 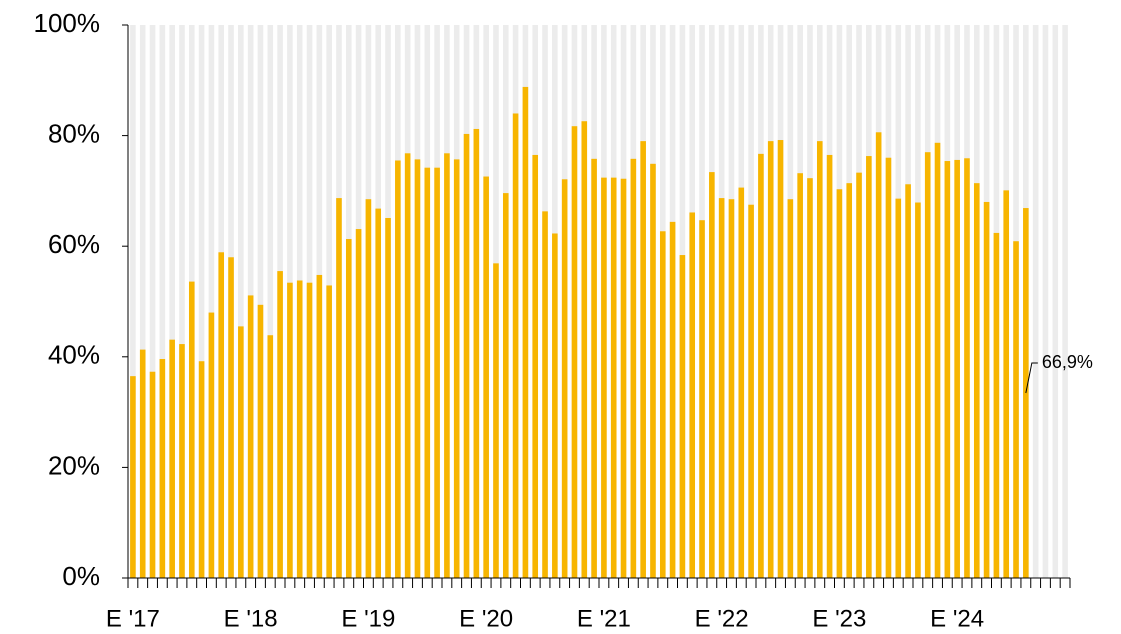 I want to click on value-label: 66,9%, so click(x=1067, y=362).